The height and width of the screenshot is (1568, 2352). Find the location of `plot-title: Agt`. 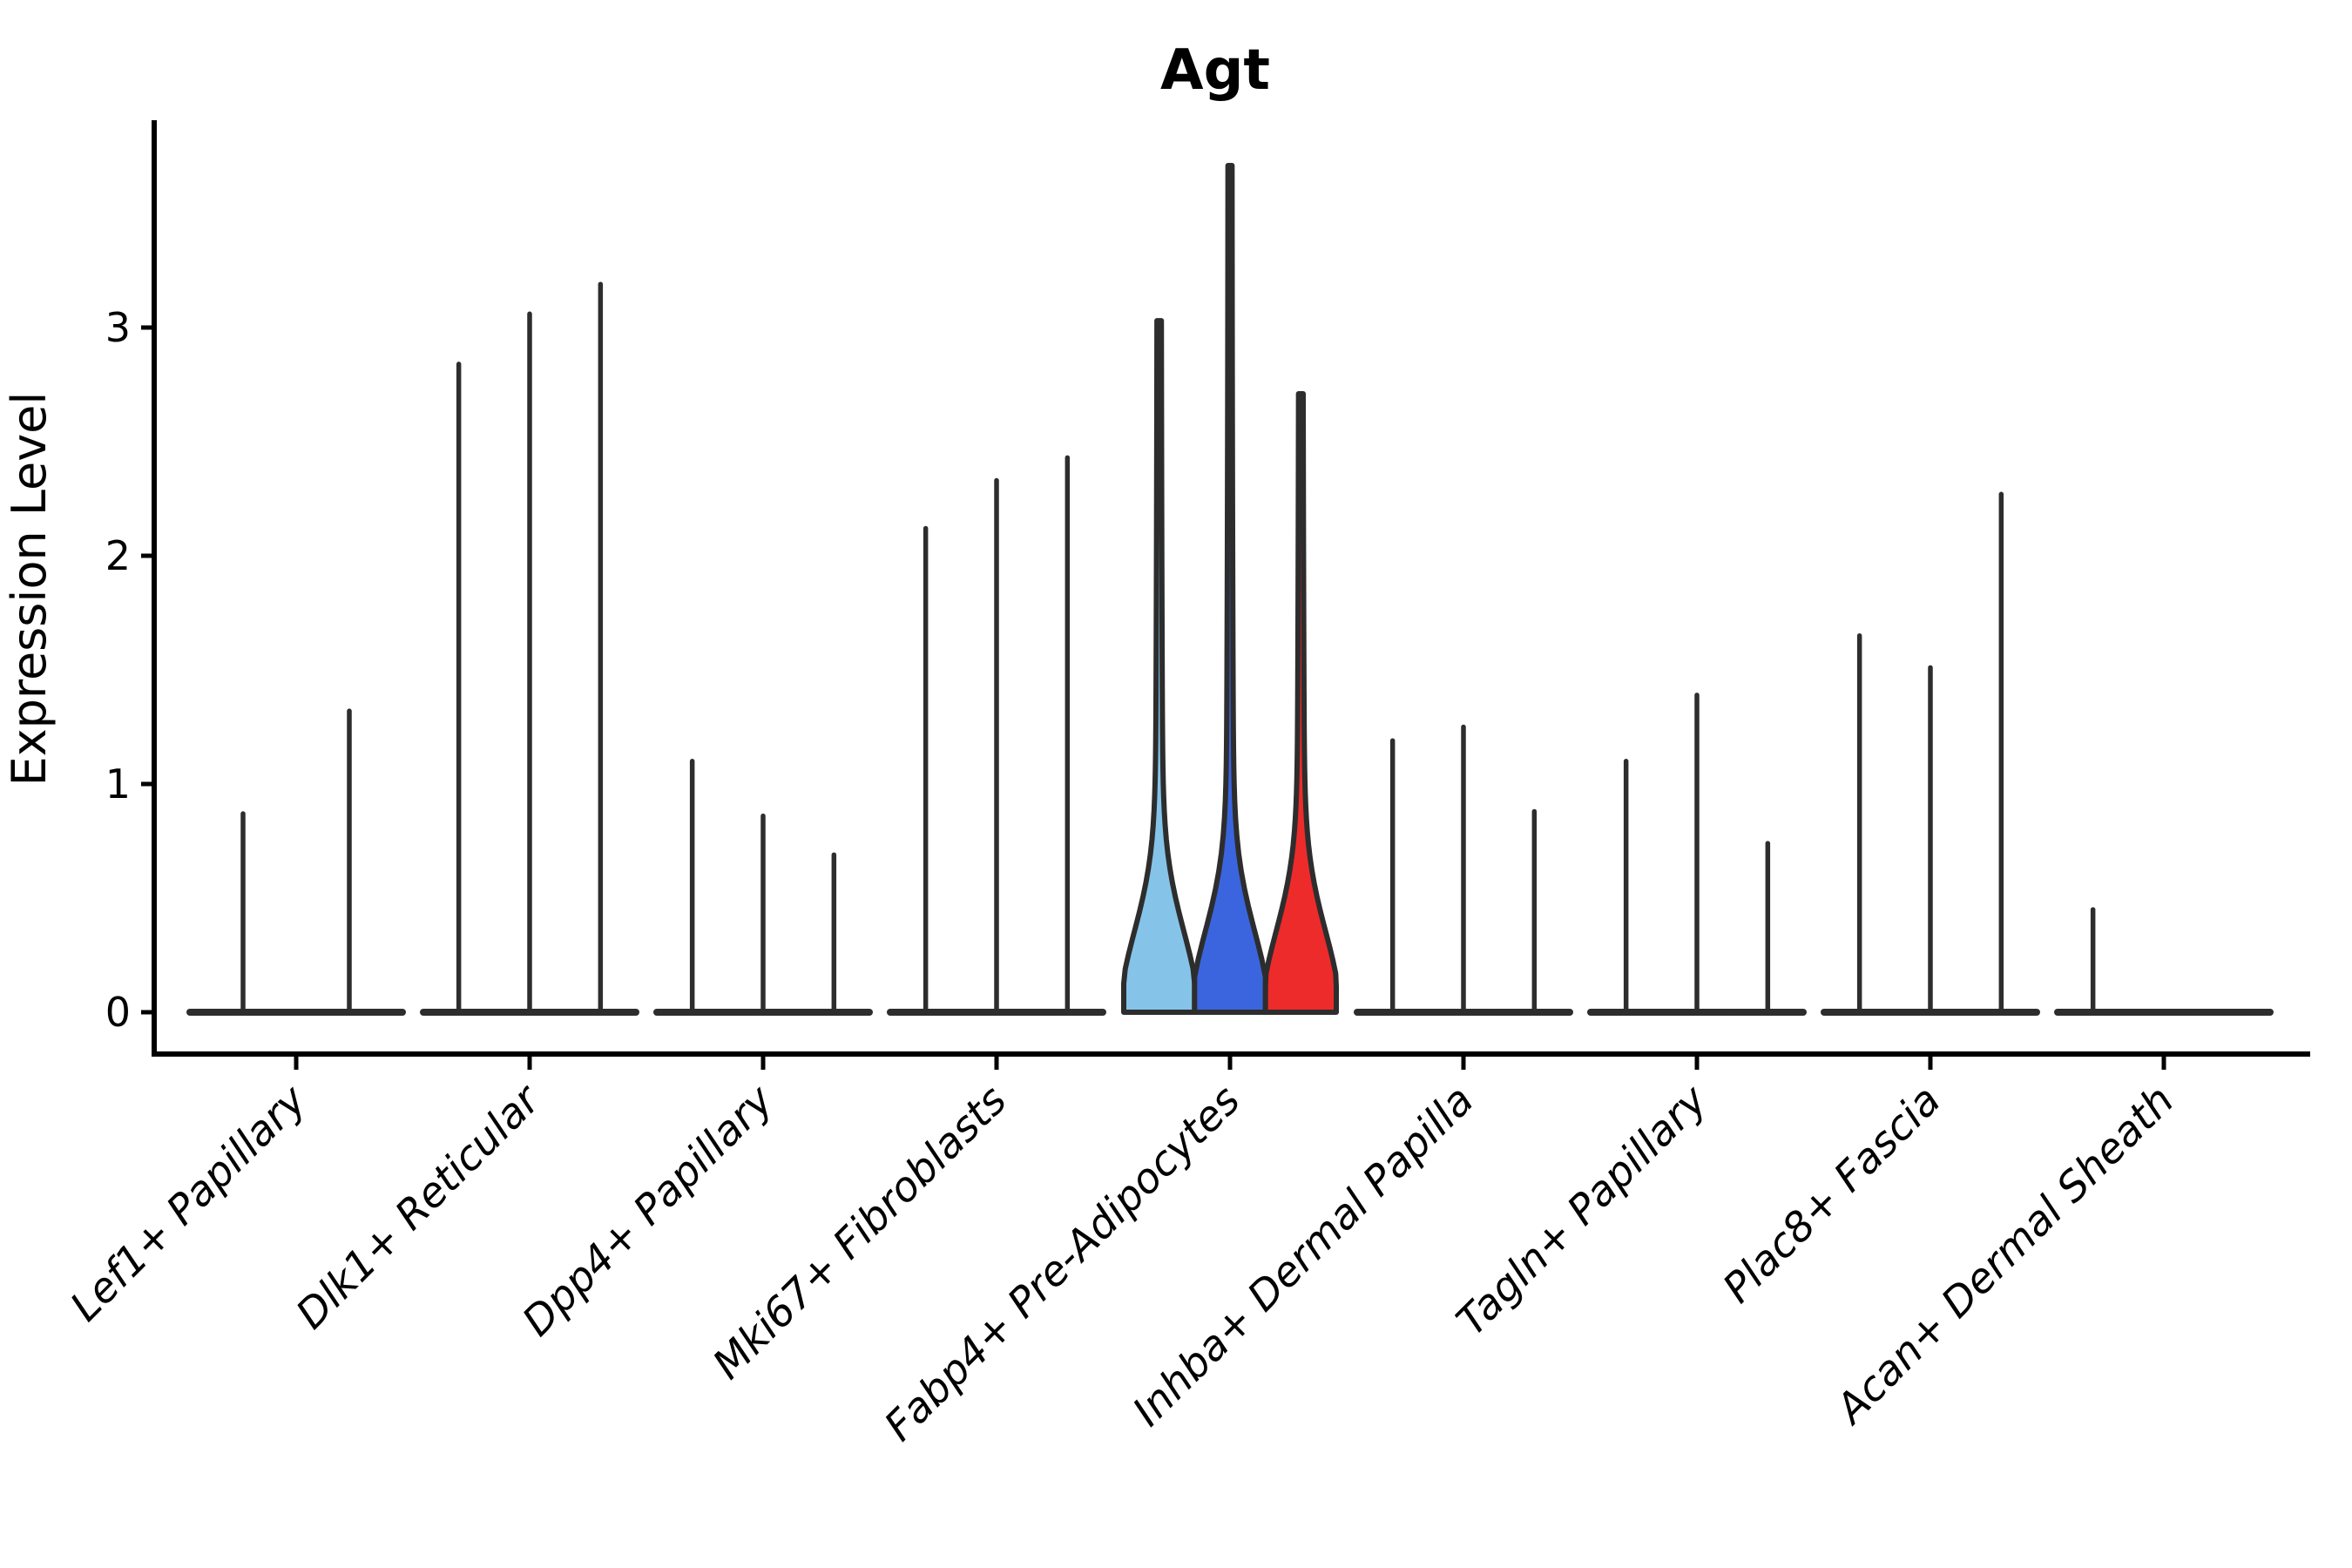

plot-title: Agt is located at coordinates (1215, 70).